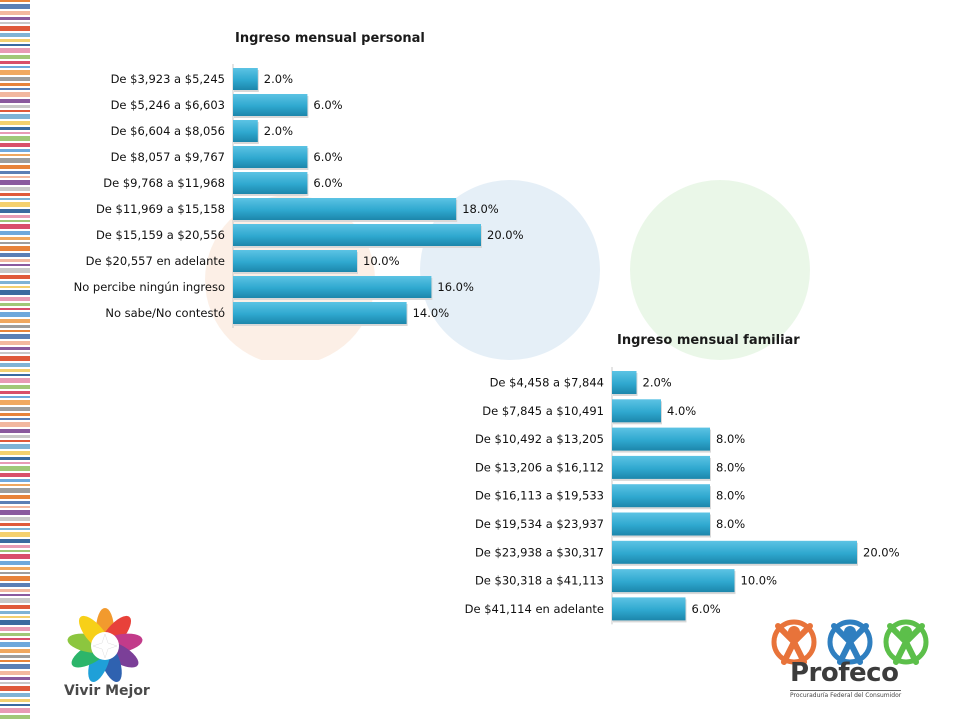 This screenshot has height=720, width=960. What do you see at coordinates (105, 645) in the screenshot?
I see `vivir-mejor-flower-icon` at bounding box center [105, 645].